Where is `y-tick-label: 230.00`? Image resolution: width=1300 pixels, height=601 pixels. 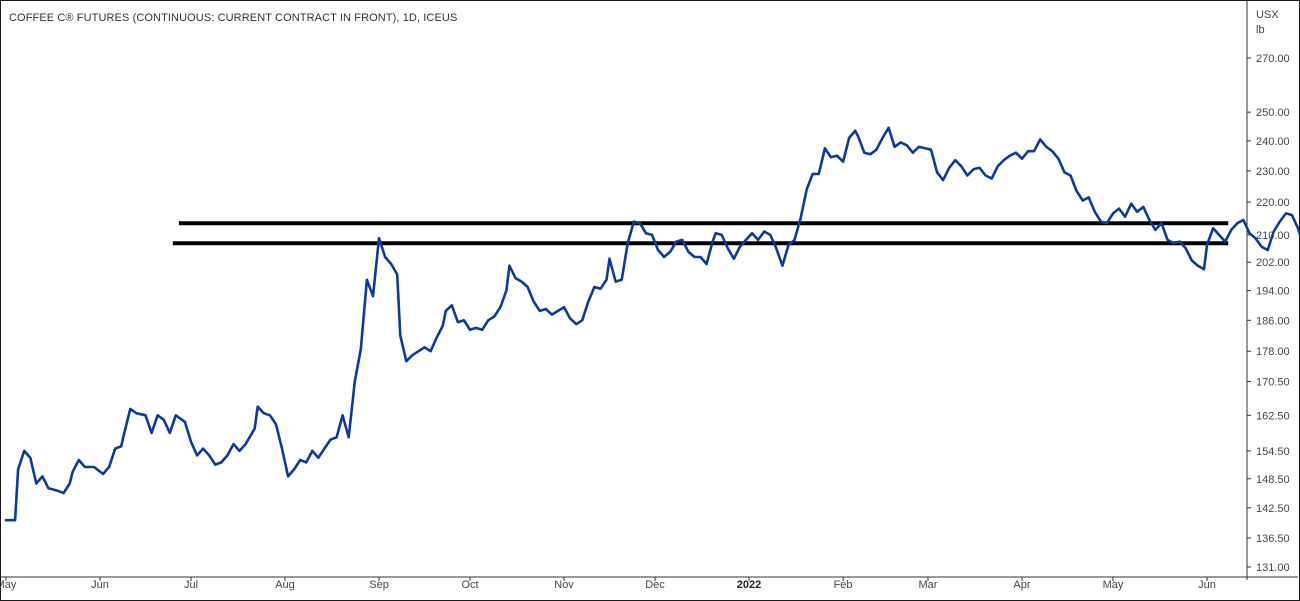
y-tick-label: 230.00 is located at coordinates (1273, 172).